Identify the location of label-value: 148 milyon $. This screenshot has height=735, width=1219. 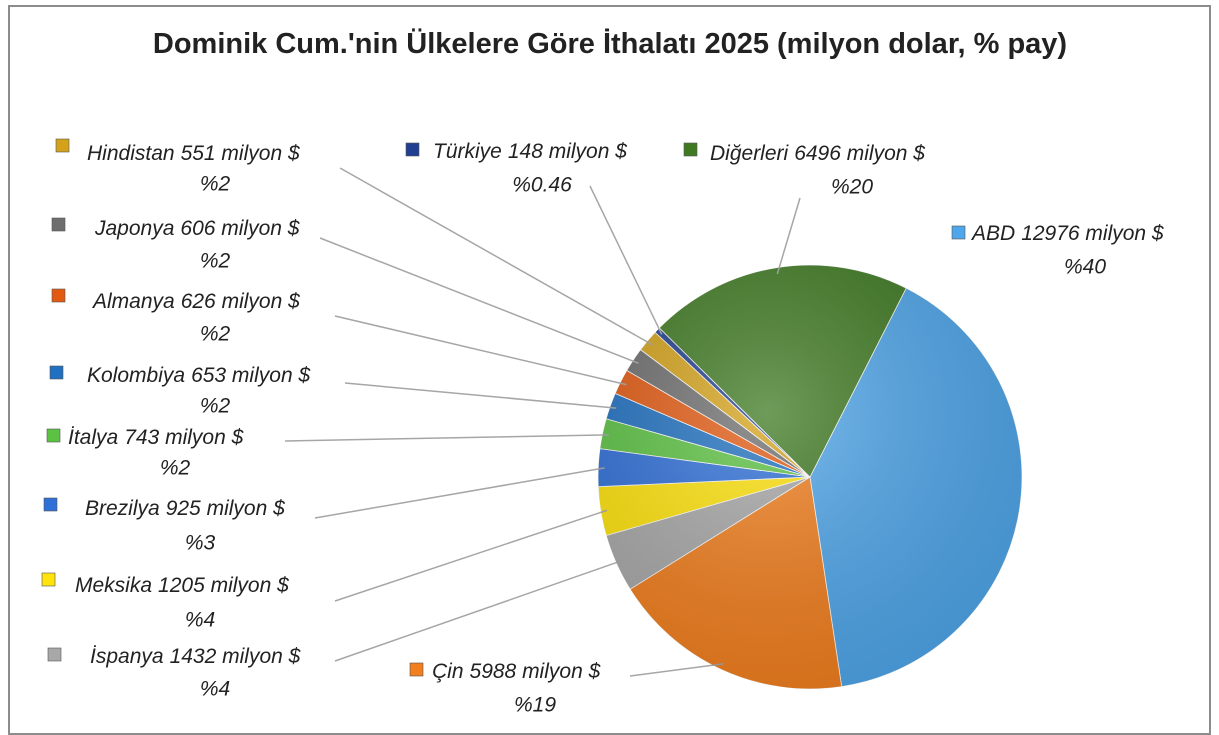
(567, 151).